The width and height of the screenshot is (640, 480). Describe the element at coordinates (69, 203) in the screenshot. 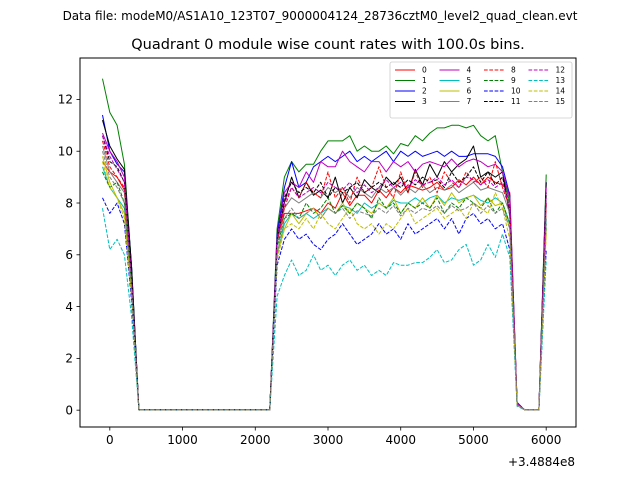

I see `y-tick-label: 8` at that location.